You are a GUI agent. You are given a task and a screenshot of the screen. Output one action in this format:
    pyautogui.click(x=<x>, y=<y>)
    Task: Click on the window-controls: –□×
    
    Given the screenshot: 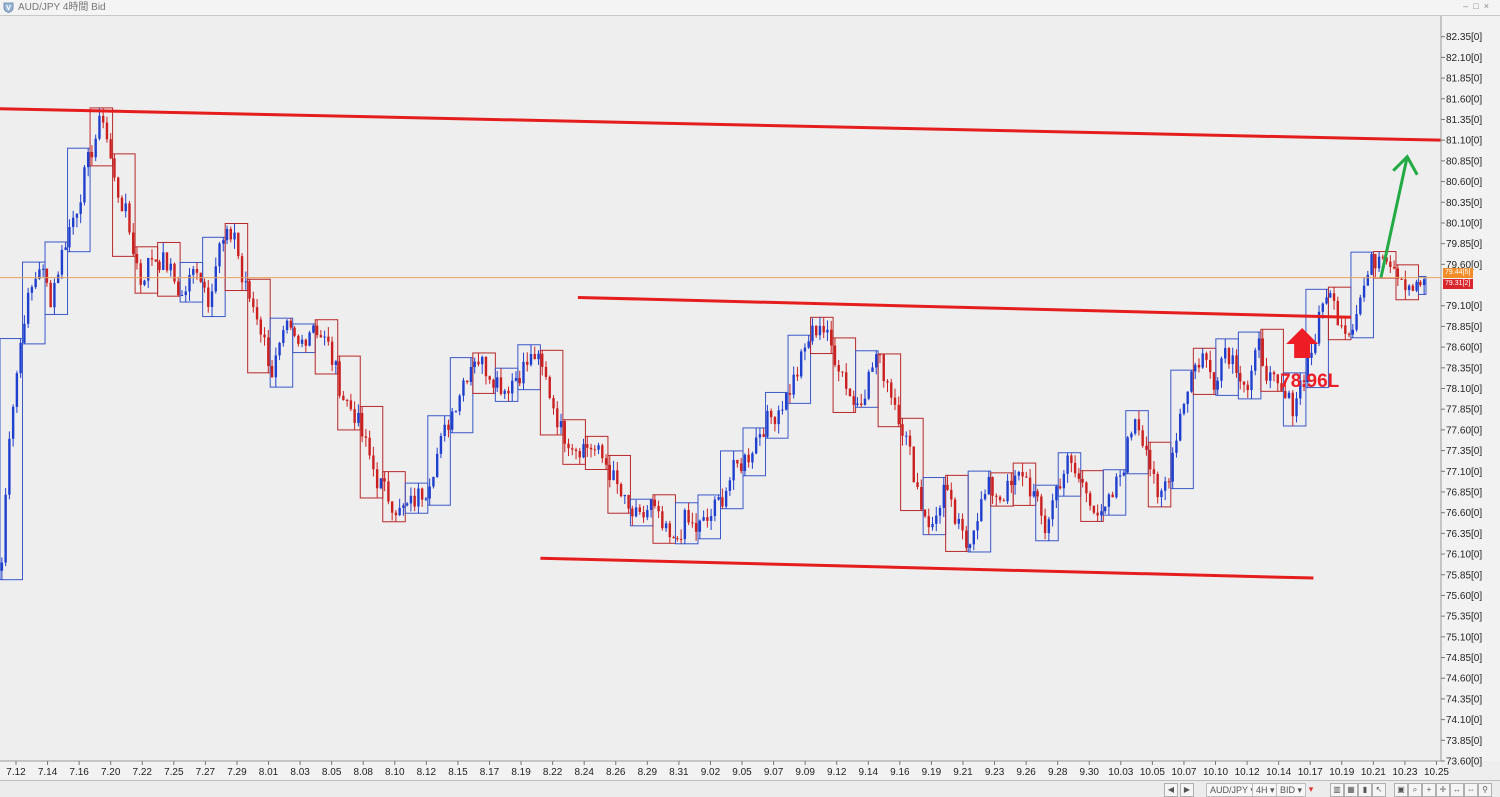 What is the action you would take?
    pyautogui.click(x=1478, y=6)
    